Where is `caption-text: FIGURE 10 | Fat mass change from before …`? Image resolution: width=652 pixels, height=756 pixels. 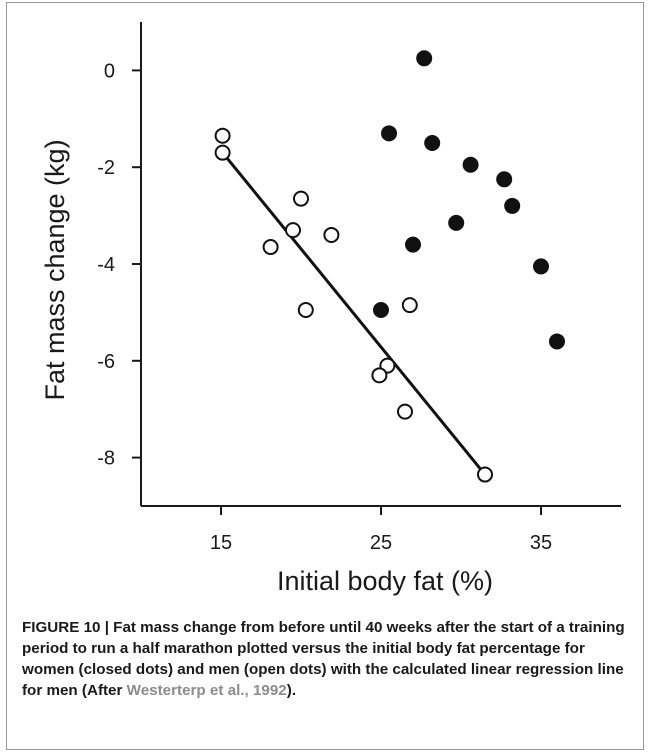
caption-text: FIGURE 10 | Fat mass change from before … is located at coordinates (323, 659).